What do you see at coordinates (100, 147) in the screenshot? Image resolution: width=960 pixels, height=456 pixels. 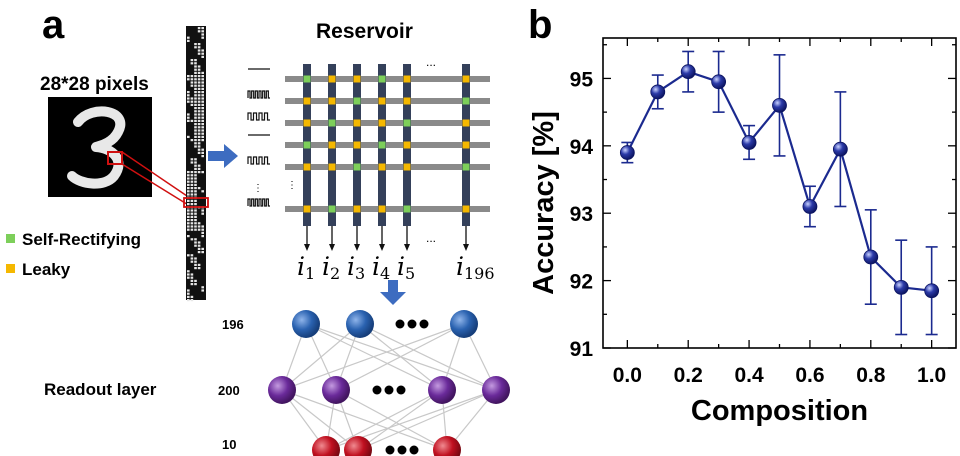 I see `digit-image` at bounding box center [100, 147].